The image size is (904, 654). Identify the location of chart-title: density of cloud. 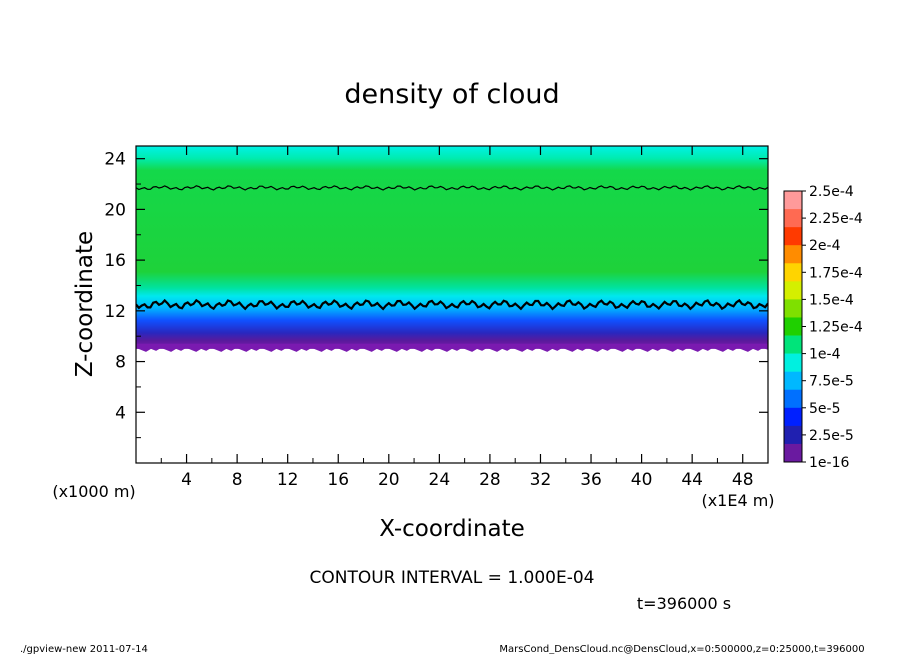
(451, 94).